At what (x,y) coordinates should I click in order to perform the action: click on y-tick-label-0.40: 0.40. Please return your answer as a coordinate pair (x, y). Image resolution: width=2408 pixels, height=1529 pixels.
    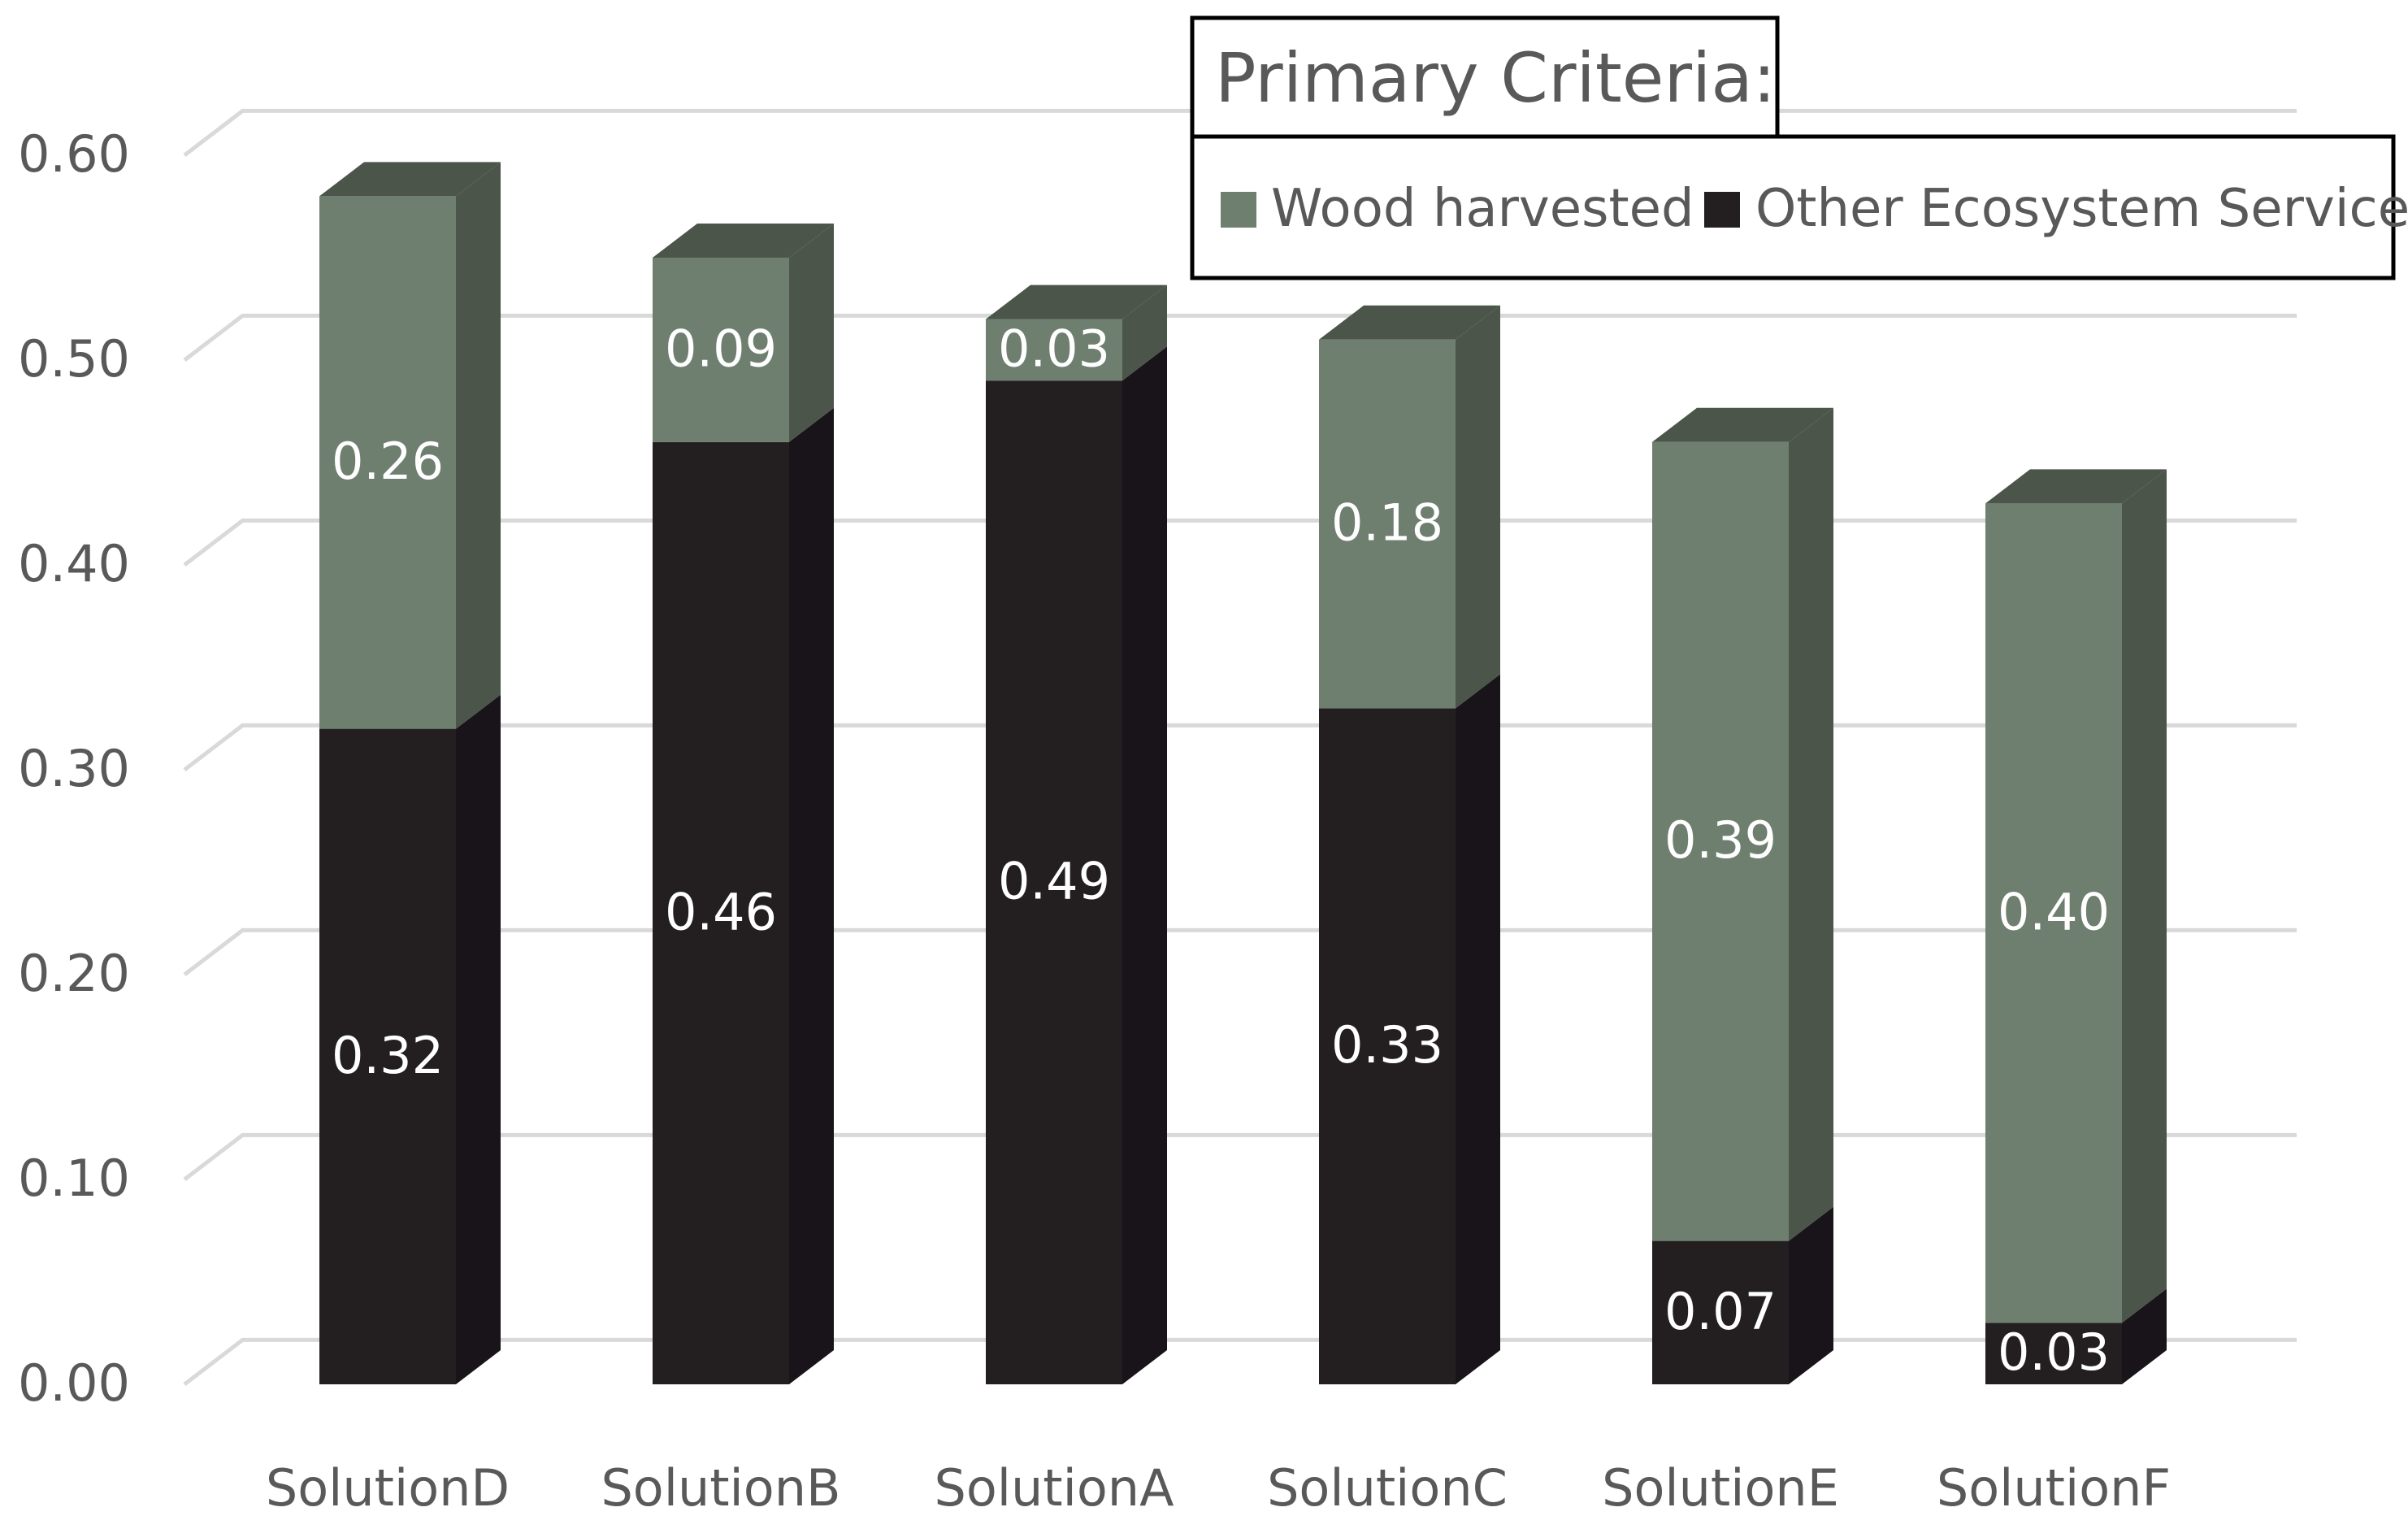
    Looking at the image, I should click on (74, 563).